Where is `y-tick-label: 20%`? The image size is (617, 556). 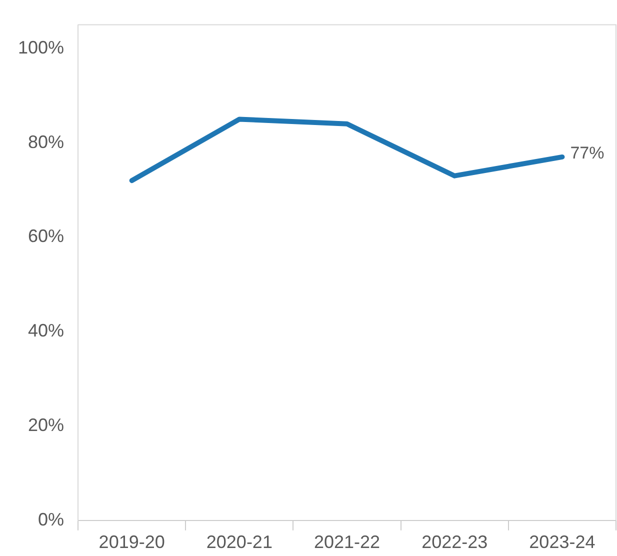 y-tick-label: 20% is located at coordinates (46, 424).